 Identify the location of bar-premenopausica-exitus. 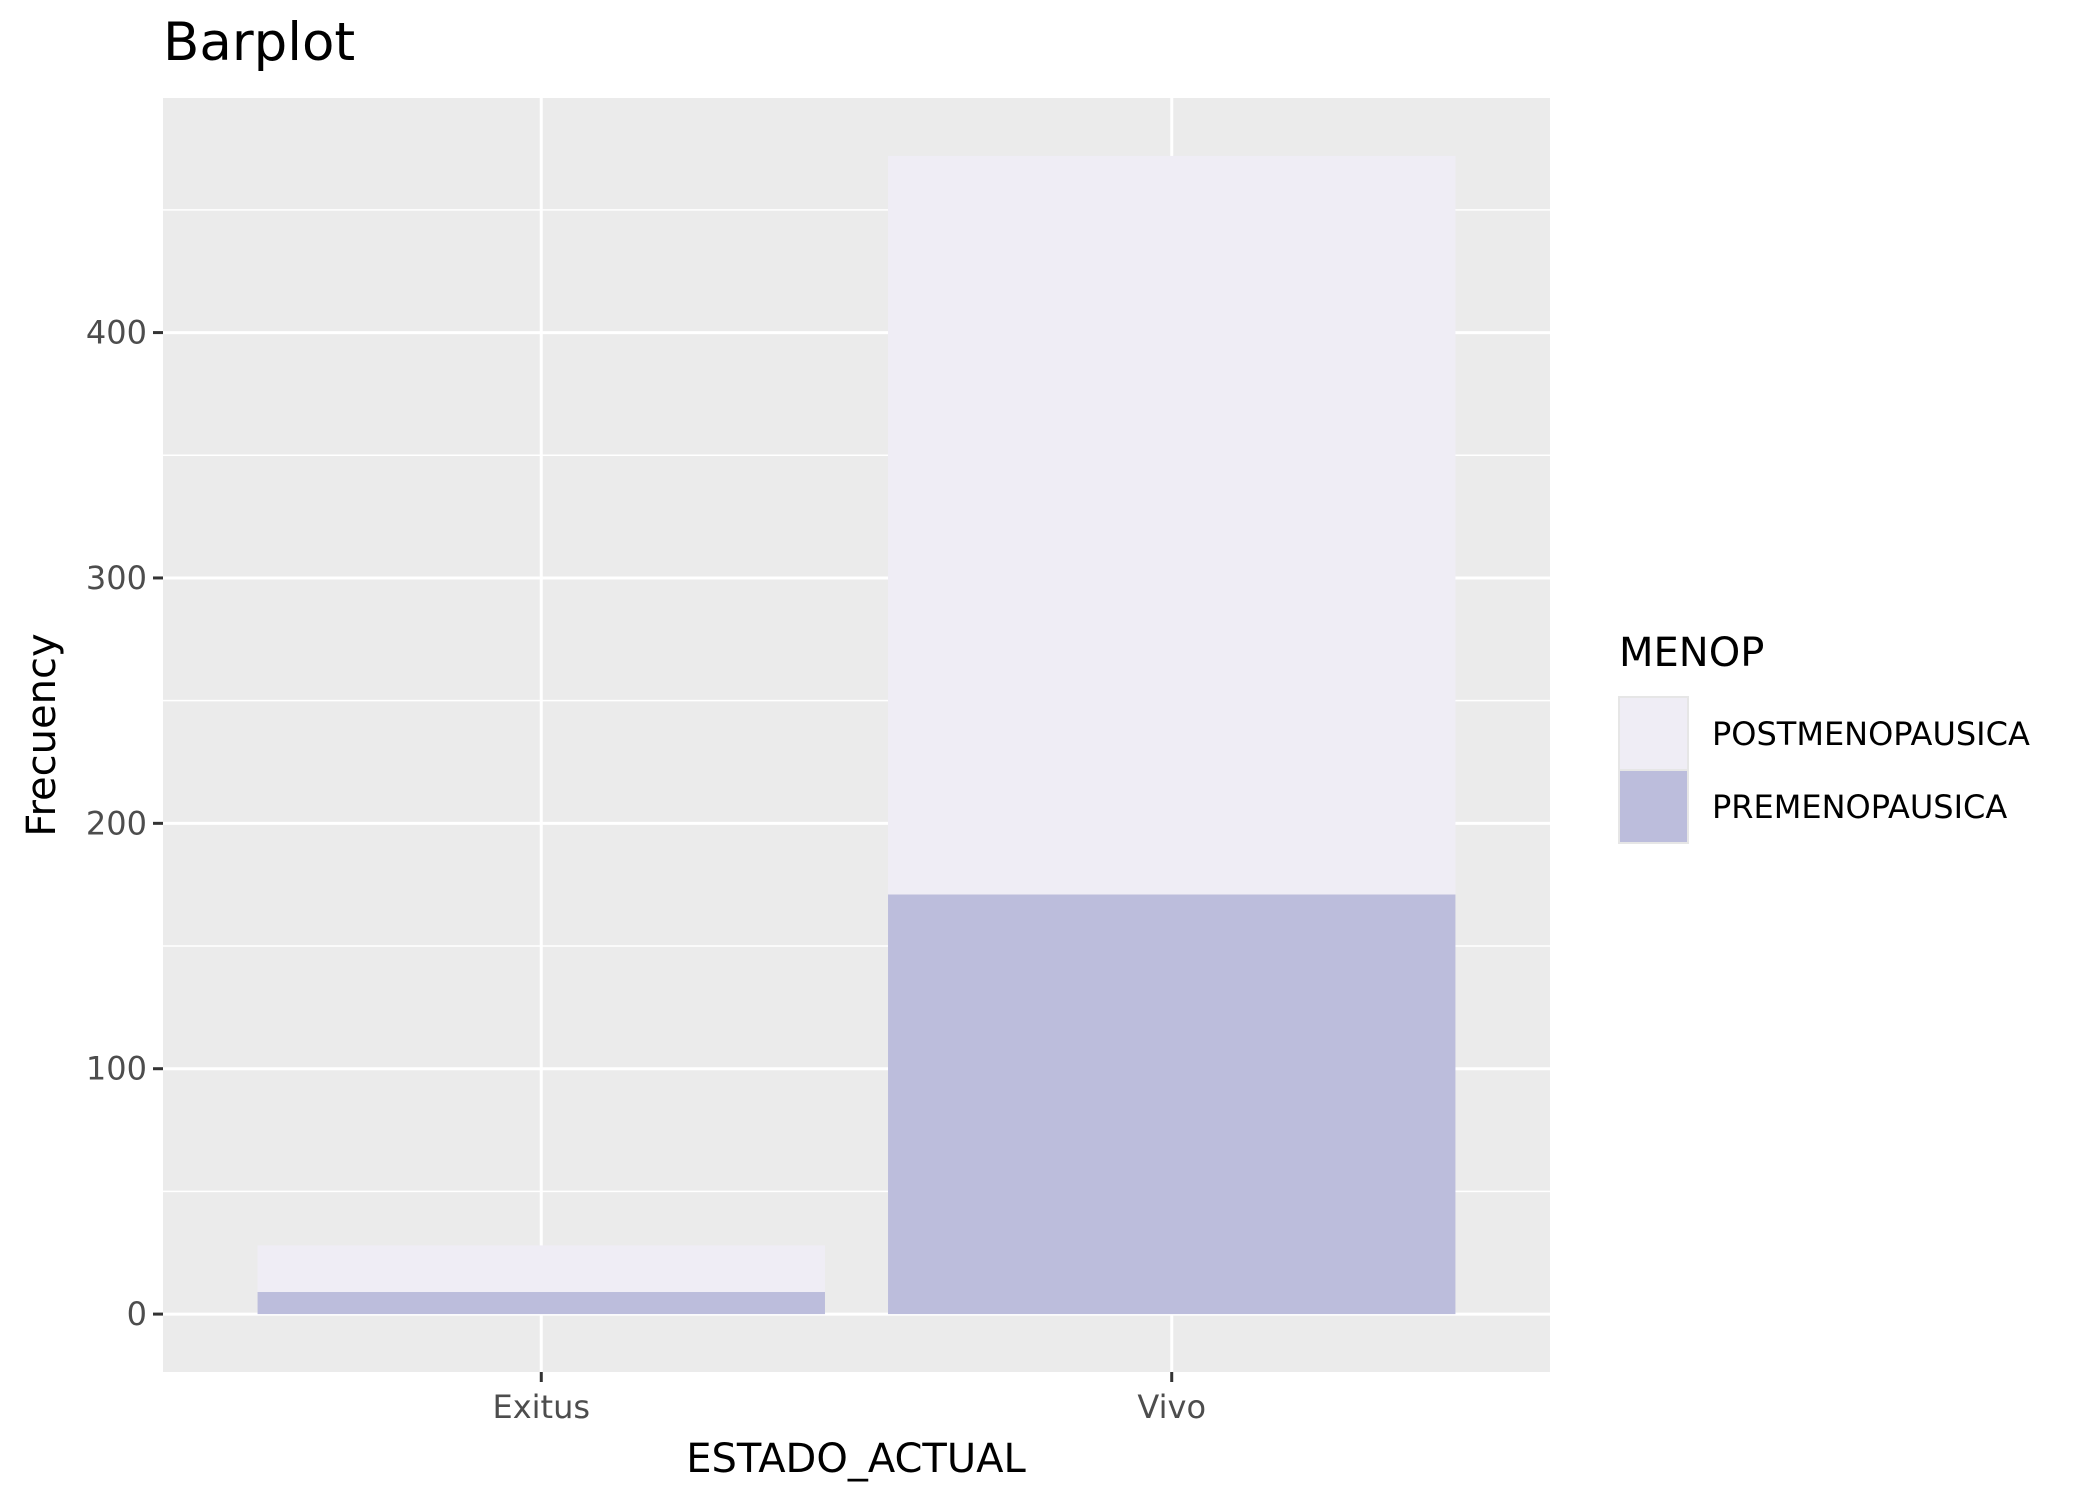
(541, 1303).